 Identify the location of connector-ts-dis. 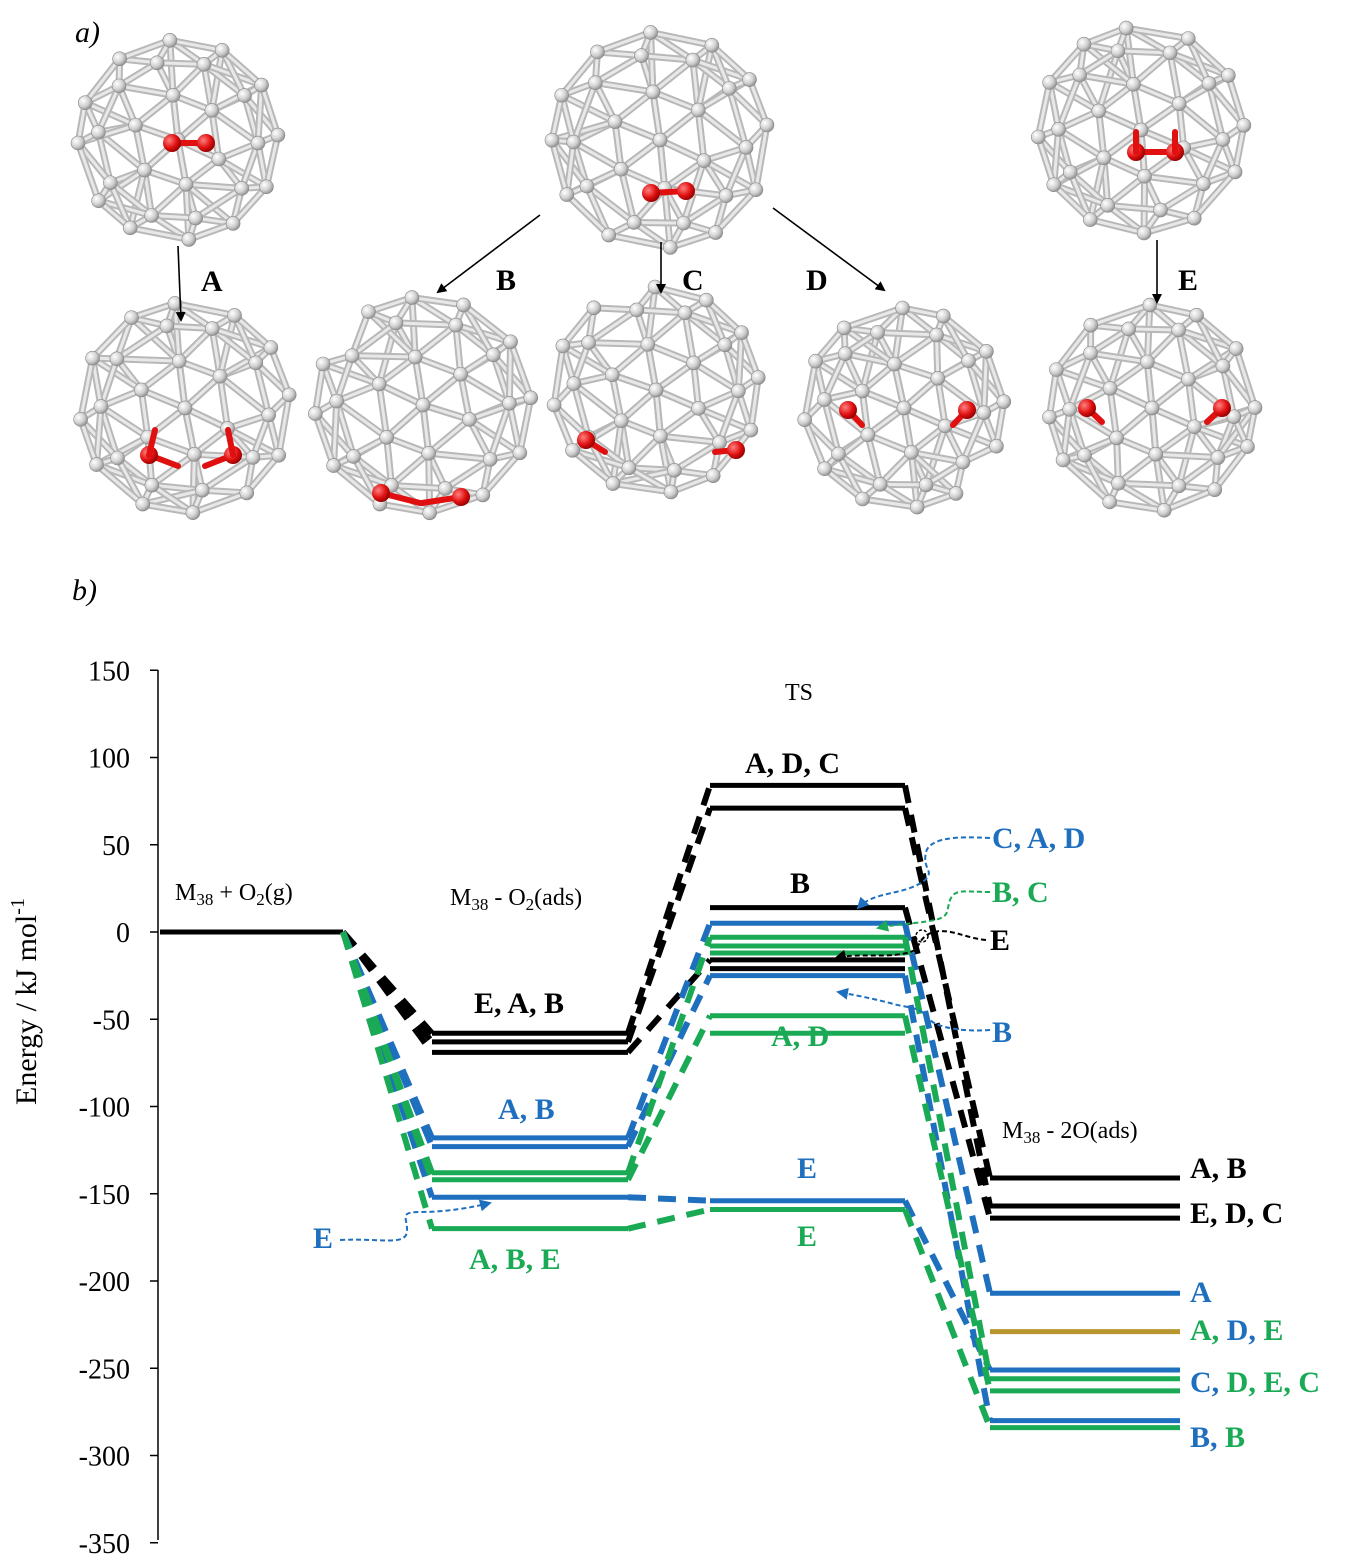
(947, 1062).